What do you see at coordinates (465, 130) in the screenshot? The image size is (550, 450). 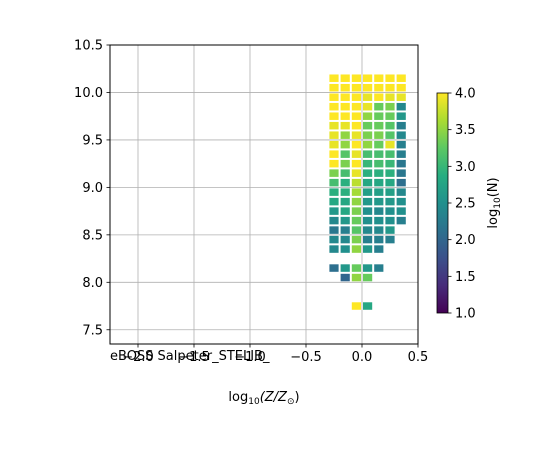 I see `colorbar-tick-label: 3.5` at bounding box center [465, 130].